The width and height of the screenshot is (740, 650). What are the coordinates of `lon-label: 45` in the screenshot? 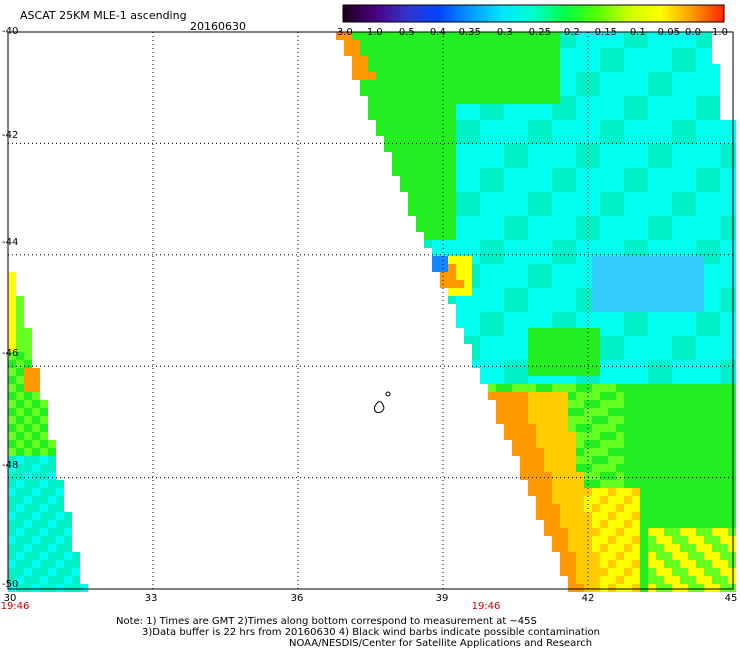 It's located at (731, 598).